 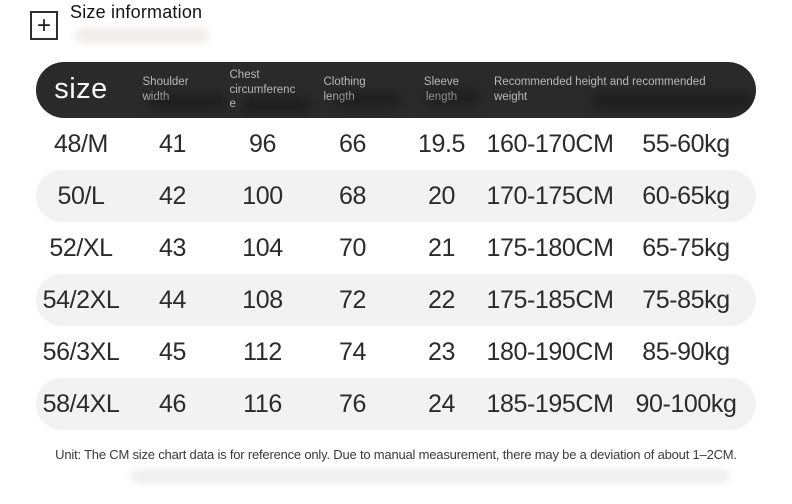 What do you see at coordinates (172, 351) in the screenshot?
I see `cell-shoulder: 45` at bounding box center [172, 351].